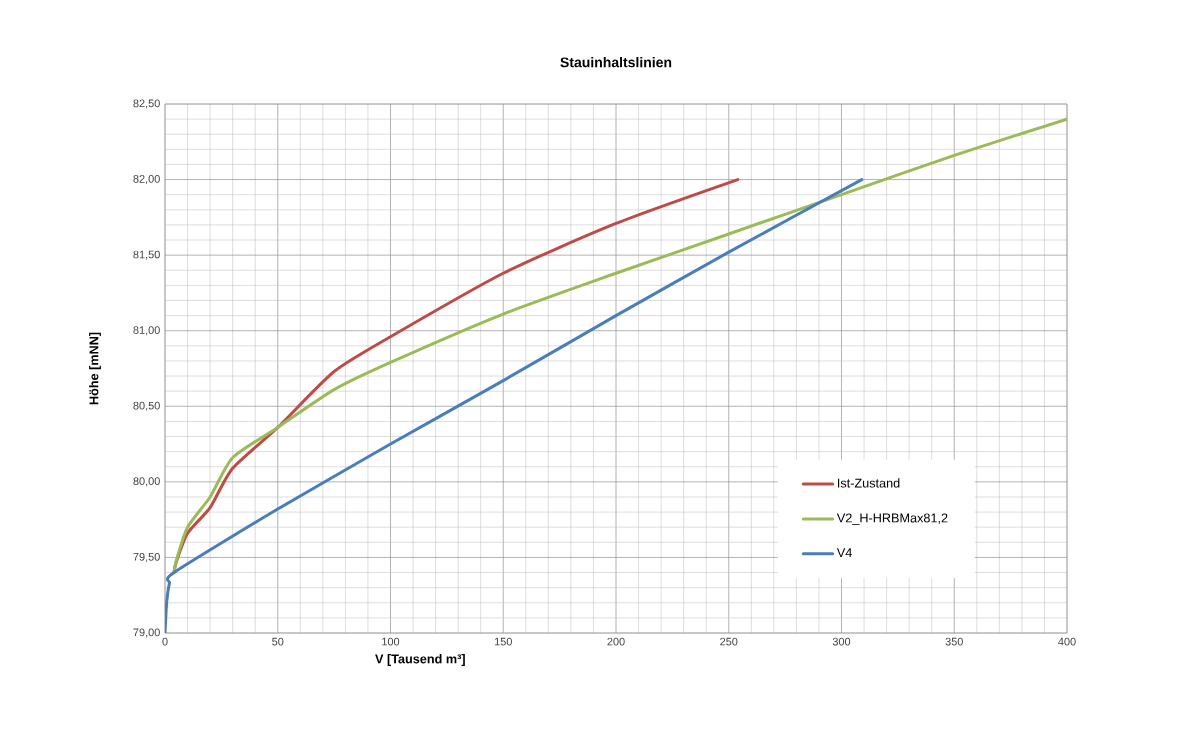 The width and height of the screenshot is (1197, 744). I want to click on x-tick-label: 100, so click(391, 641).